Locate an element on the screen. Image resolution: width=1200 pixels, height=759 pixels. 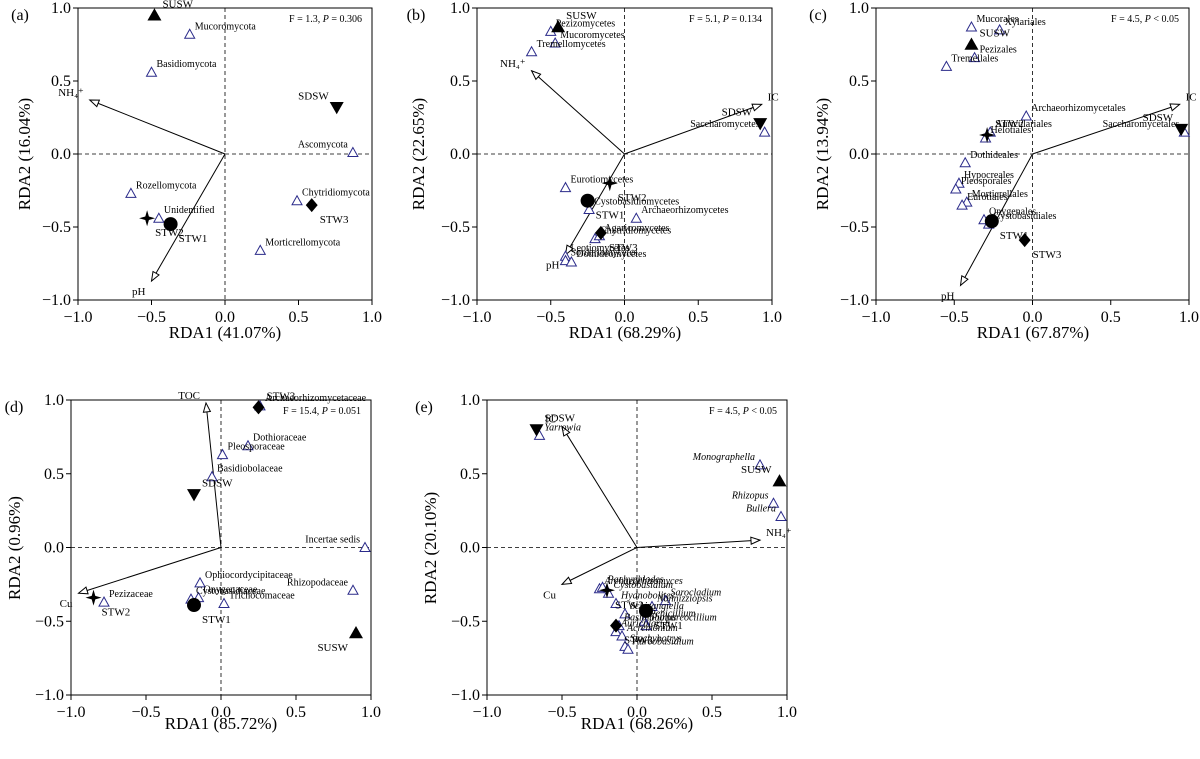
taxon-label: Basidiobolaceae is located at coordinates (250, 469).